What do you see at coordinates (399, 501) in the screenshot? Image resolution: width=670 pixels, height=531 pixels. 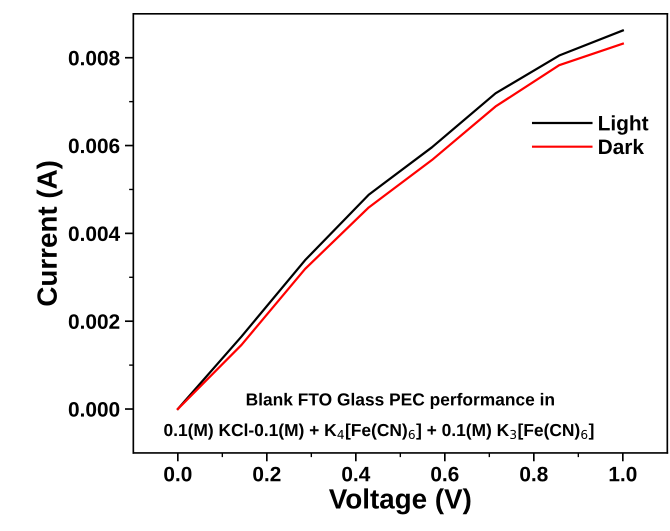 I see `x-axis-title: Voltage (V)` at bounding box center [399, 501].